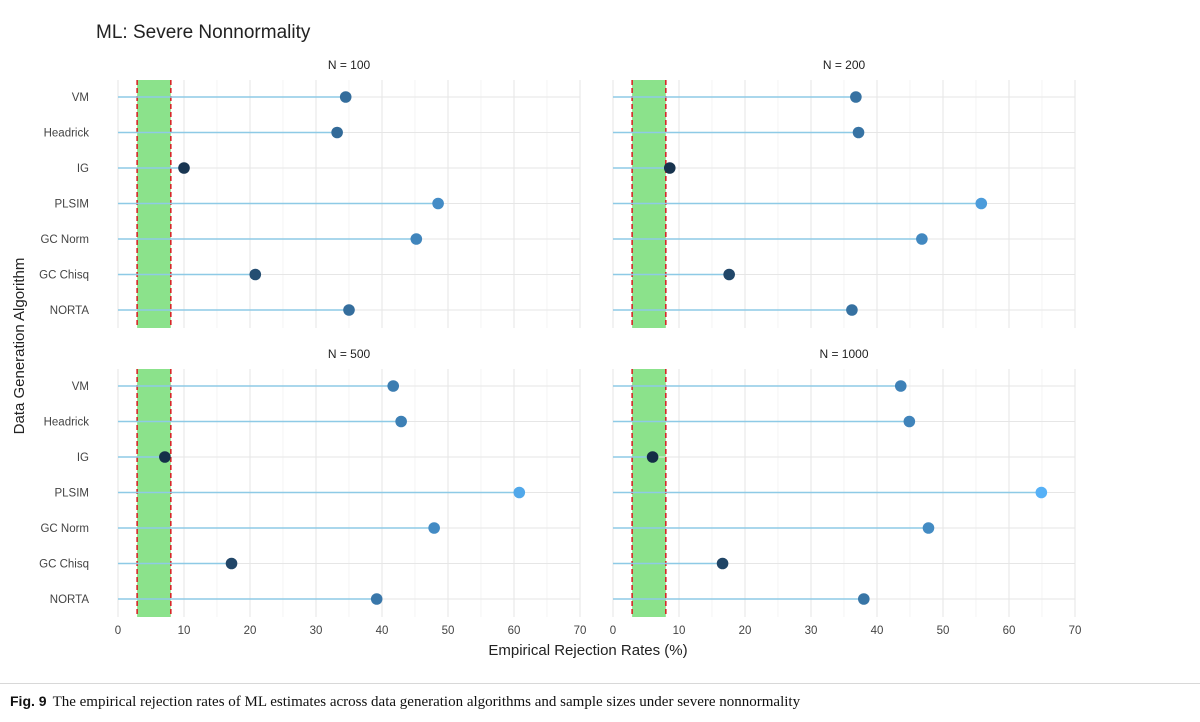 The width and height of the screenshot is (1200, 722). Describe the element at coordinates (28, 701) in the screenshot. I see `caption-label: Fig. 9` at that location.